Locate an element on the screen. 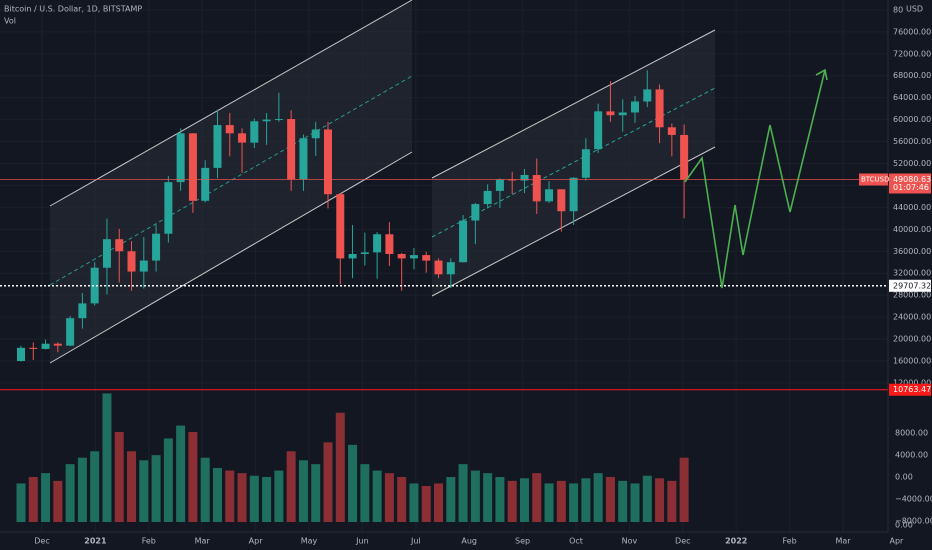 The height and width of the screenshot is (550, 932). y-tick-label: 44000.00 is located at coordinates (912, 207).